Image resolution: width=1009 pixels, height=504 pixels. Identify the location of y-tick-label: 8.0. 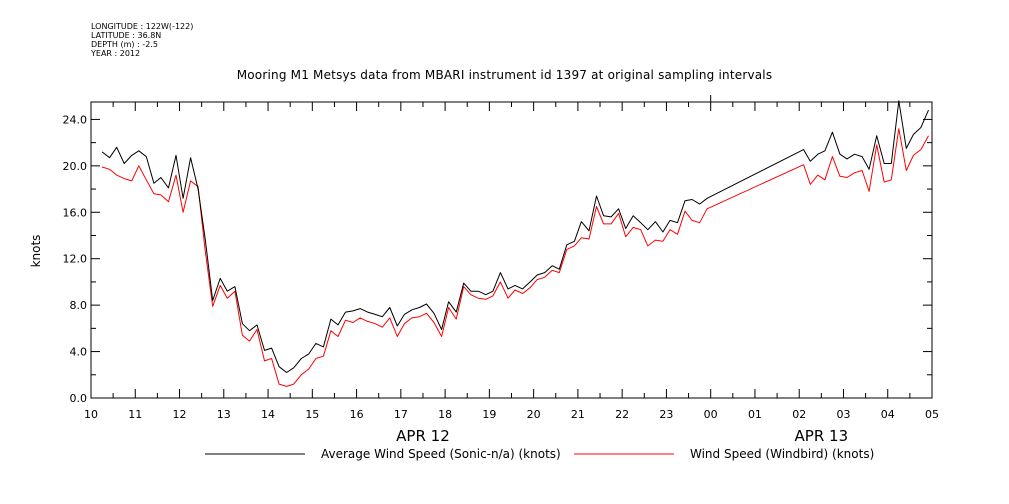
(79, 305).